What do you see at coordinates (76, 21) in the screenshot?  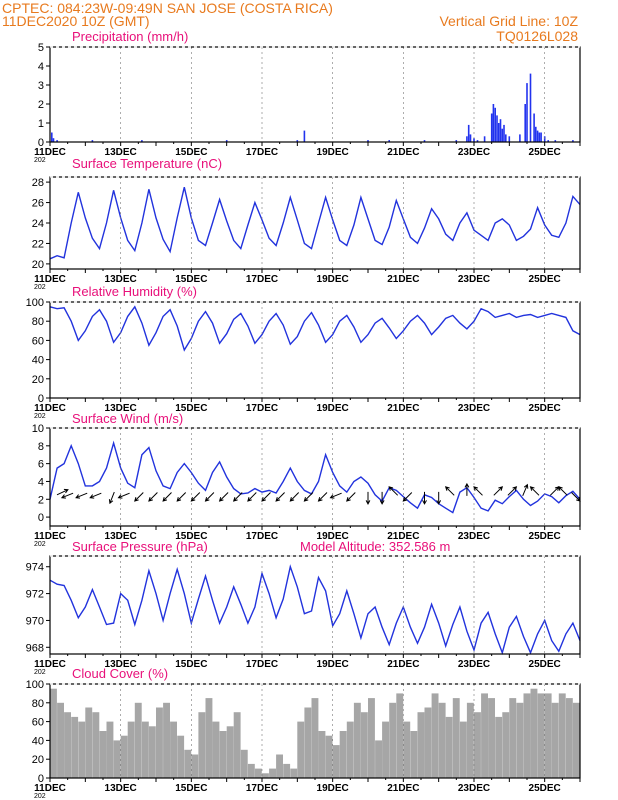 I see `run-datetime: 11DEC2020 10Z (GMT)` at bounding box center [76, 21].